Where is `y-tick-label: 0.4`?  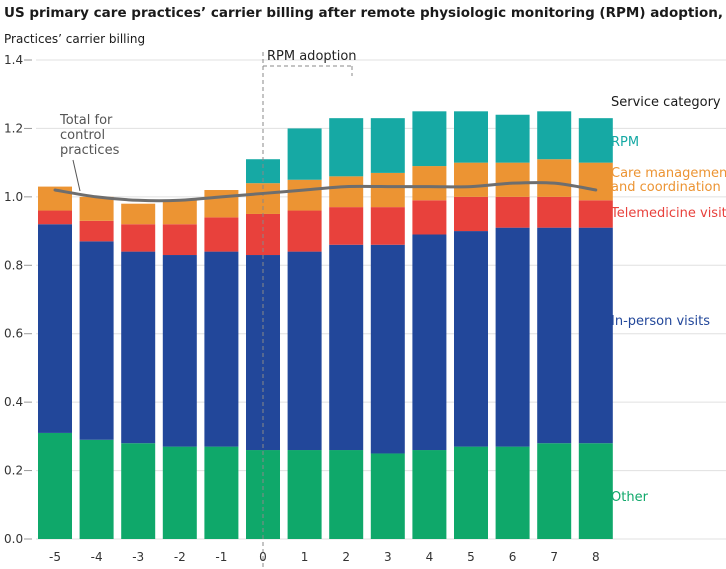
y-tick-label: 0.4 is located at coordinates (13, 402).